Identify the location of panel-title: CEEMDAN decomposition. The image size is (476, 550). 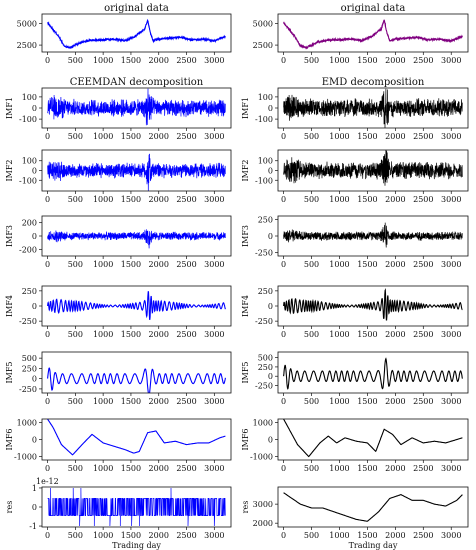
(137, 82).